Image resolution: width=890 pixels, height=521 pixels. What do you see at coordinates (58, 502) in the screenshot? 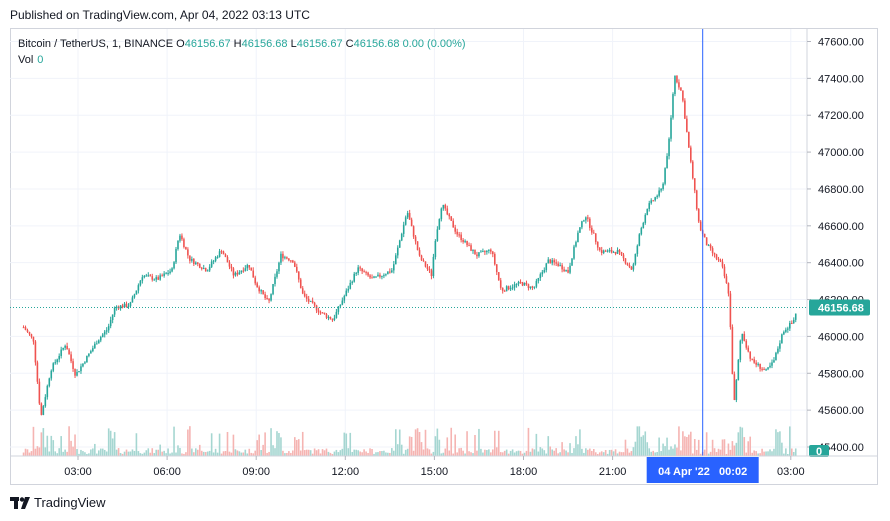
I see `tradingview-footer: TradingView` at bounding box center [58, 502].